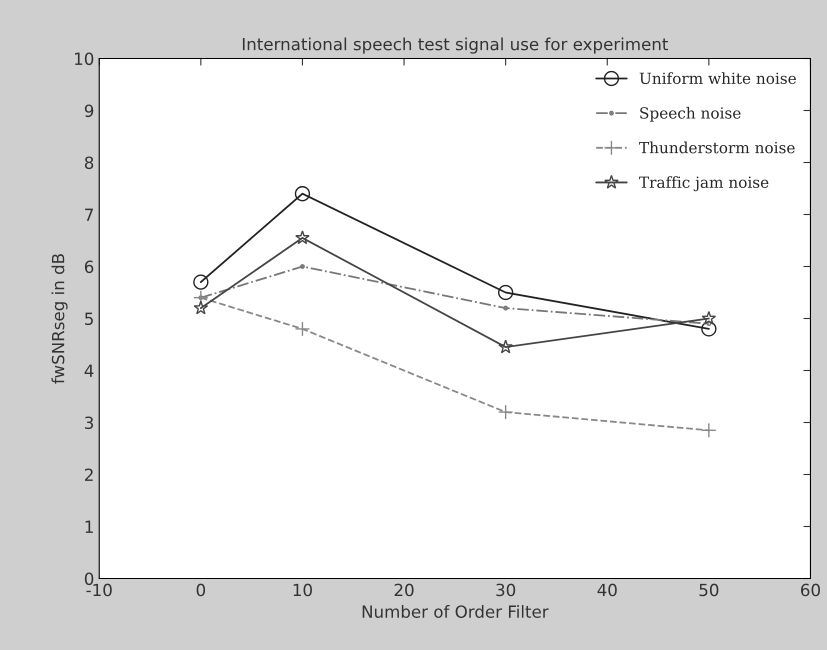 Image resolution: width=827 pixels, height=650 pixels. Describe the element at coordinates (89, 526) in the screenshot. I see `y-tick-label: 1` at that location.